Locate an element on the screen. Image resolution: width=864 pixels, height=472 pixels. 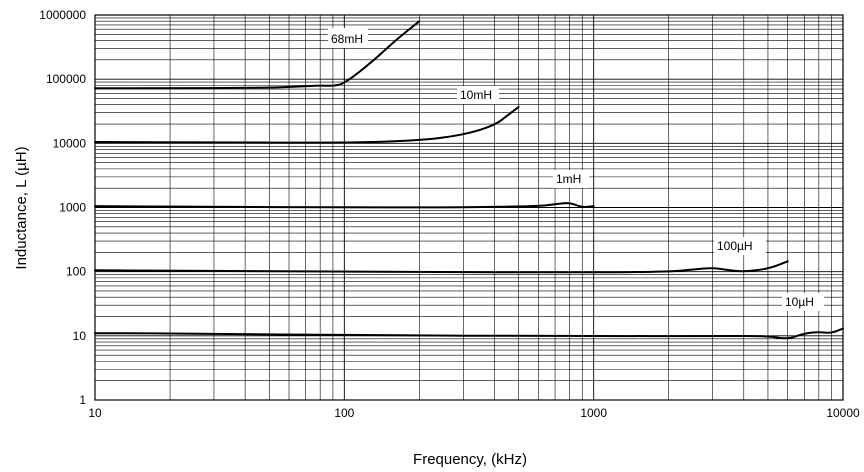
y-tick-label: 1000 is located at coordinates (72, 208).